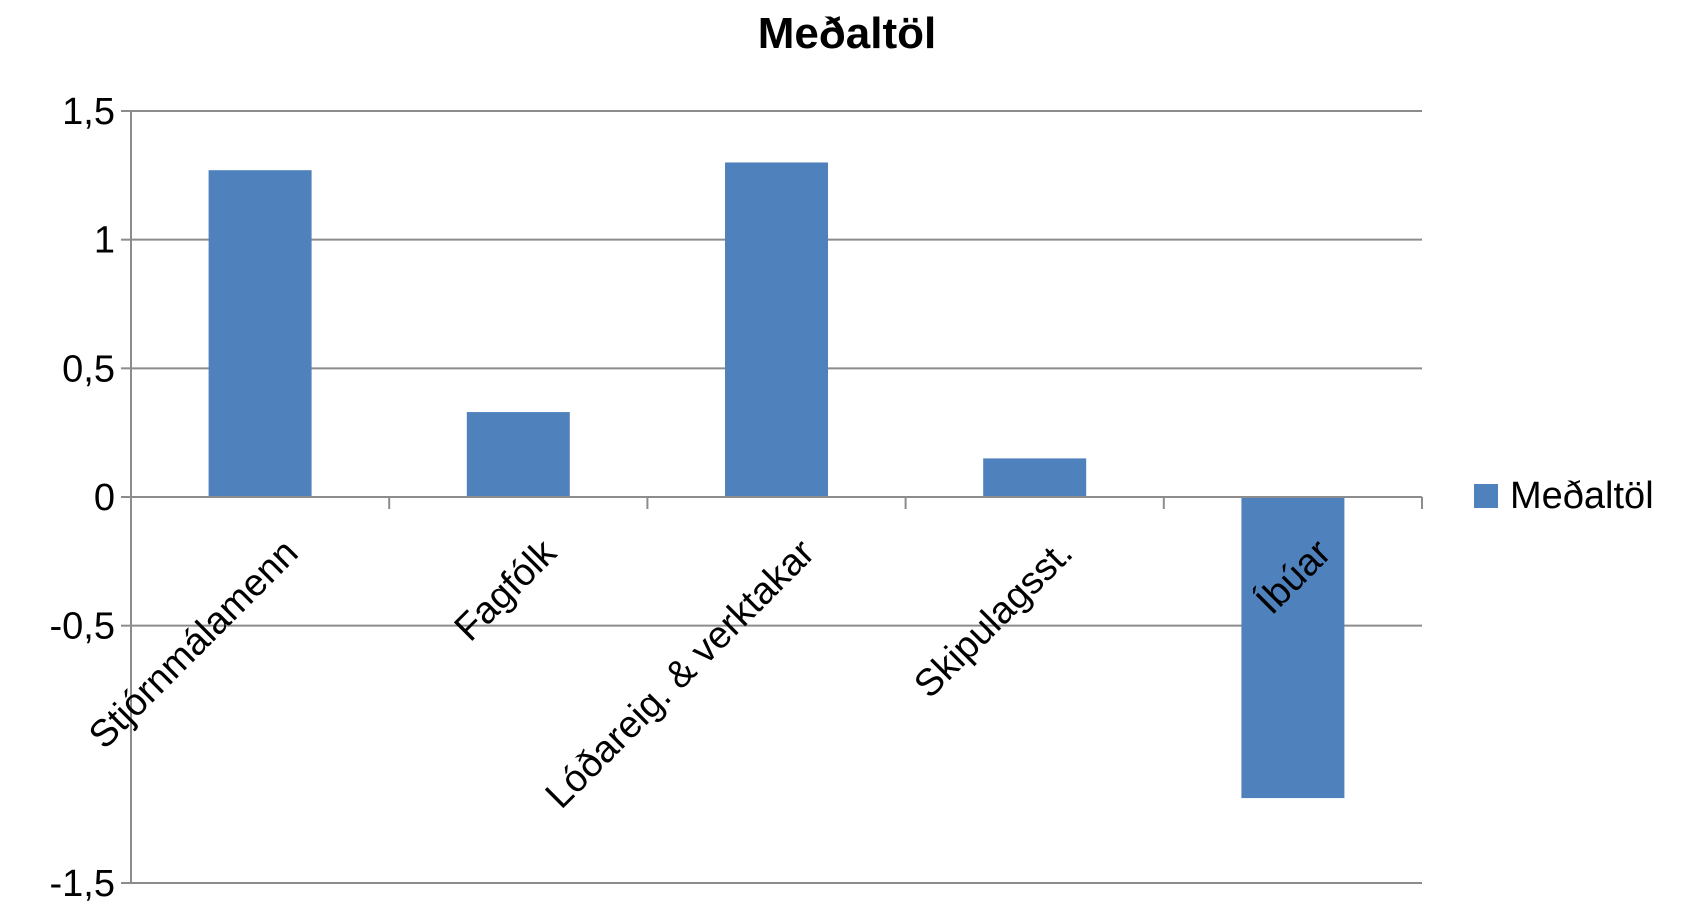  Describe the element at coordinates (104, 498) in the screenshot. I see `y-tick-label: 0` at that location.